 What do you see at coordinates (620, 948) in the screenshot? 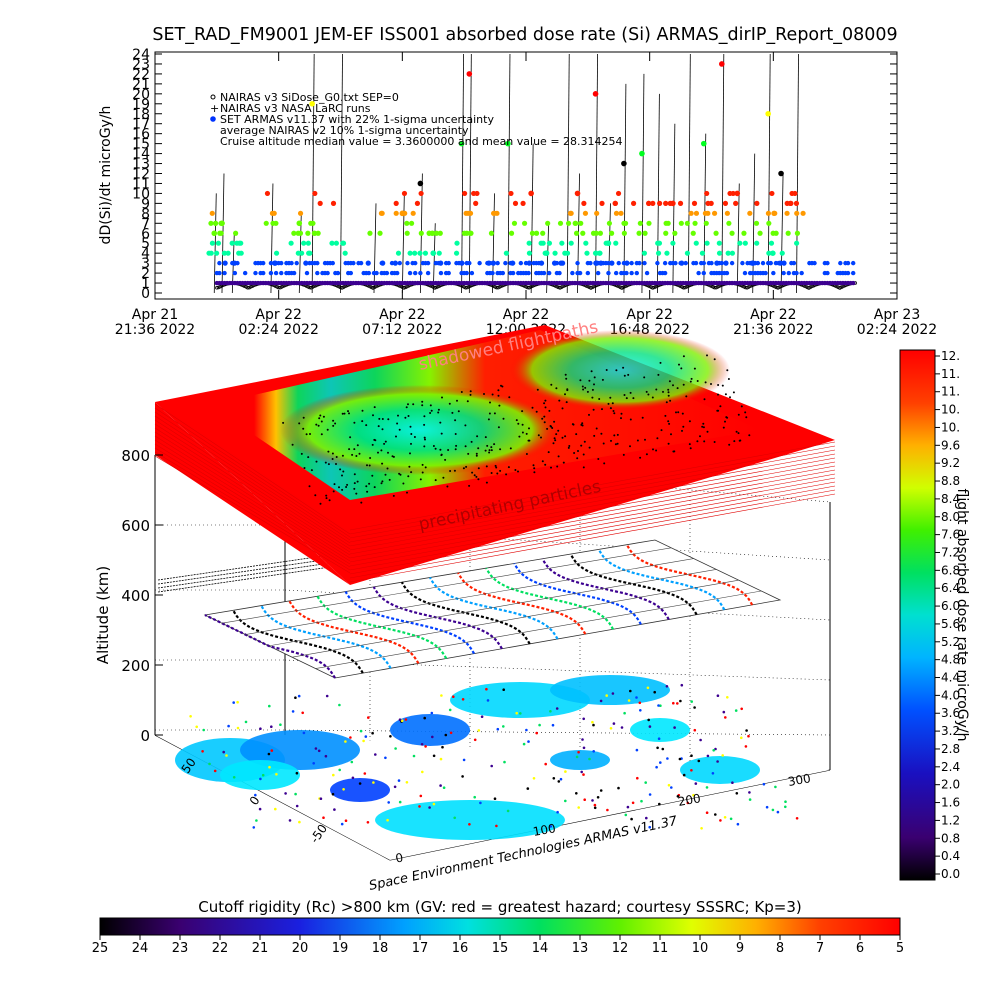
I see `rigidity-colorbar-tick-label: 12` at bounding box center [620, 948].